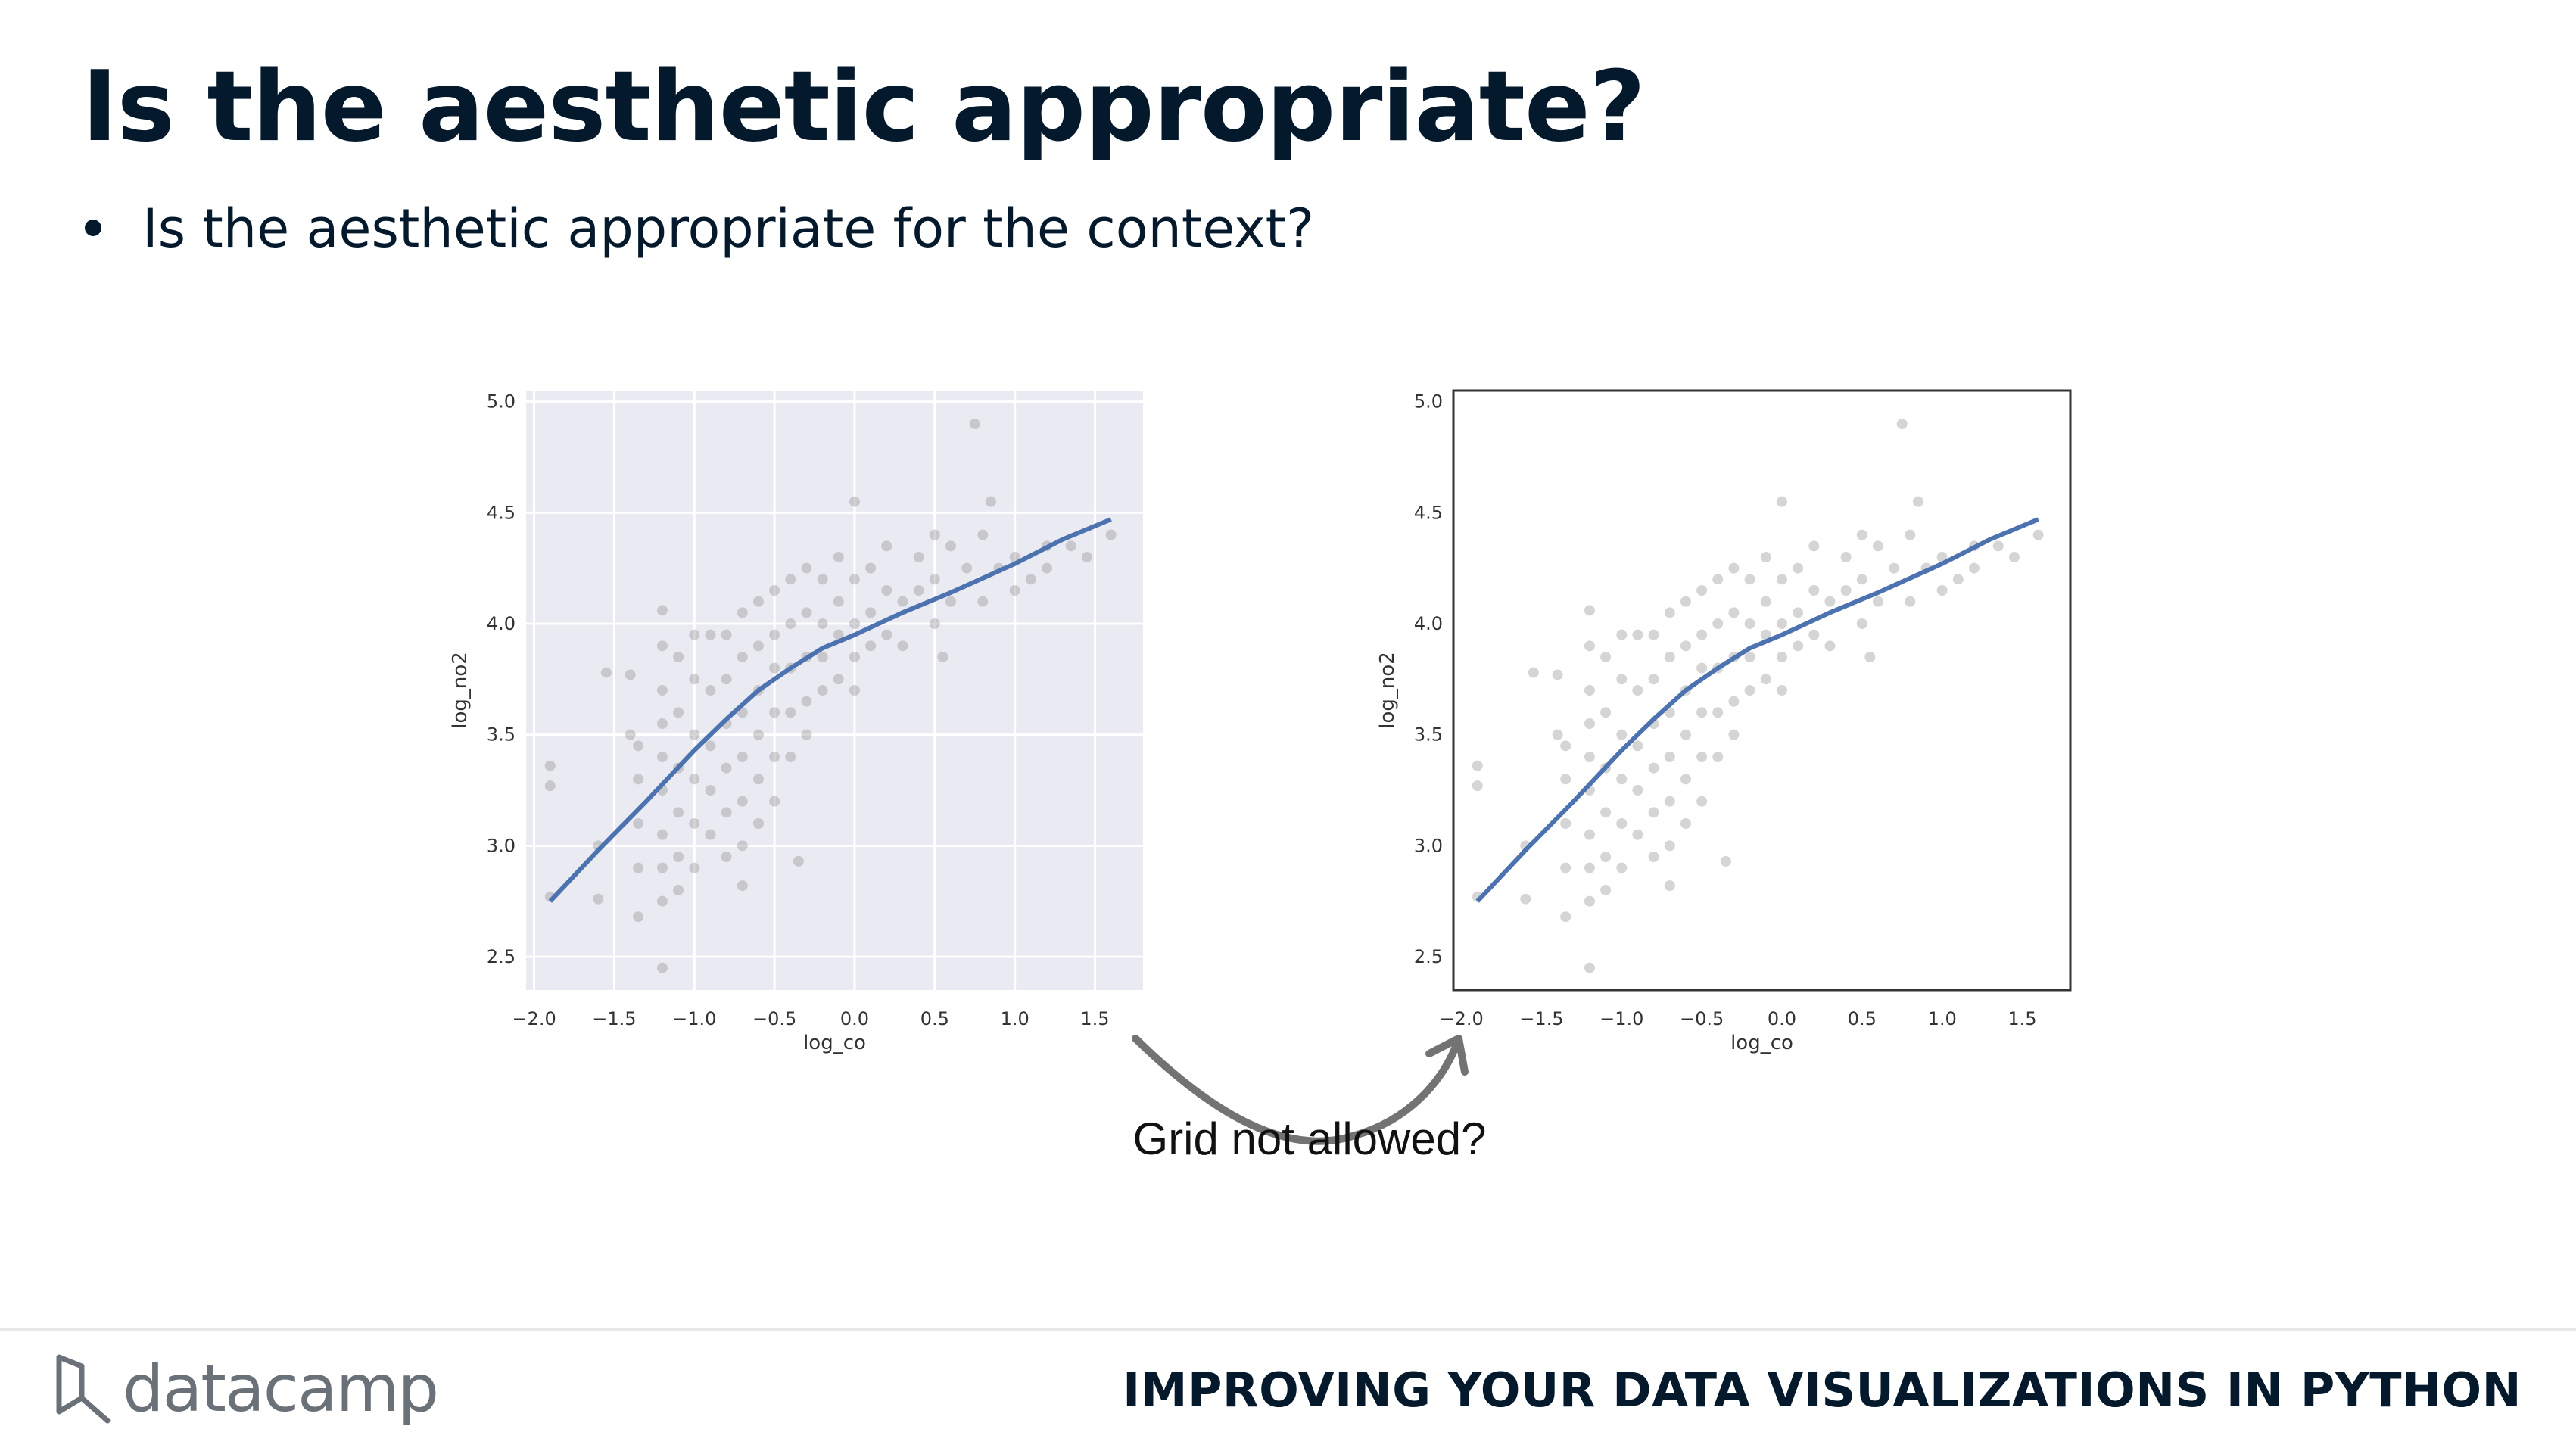  Describe the element at coordinates (1428, 845) in the screenshot. I see `y-tick-label: 3.0` at that location.